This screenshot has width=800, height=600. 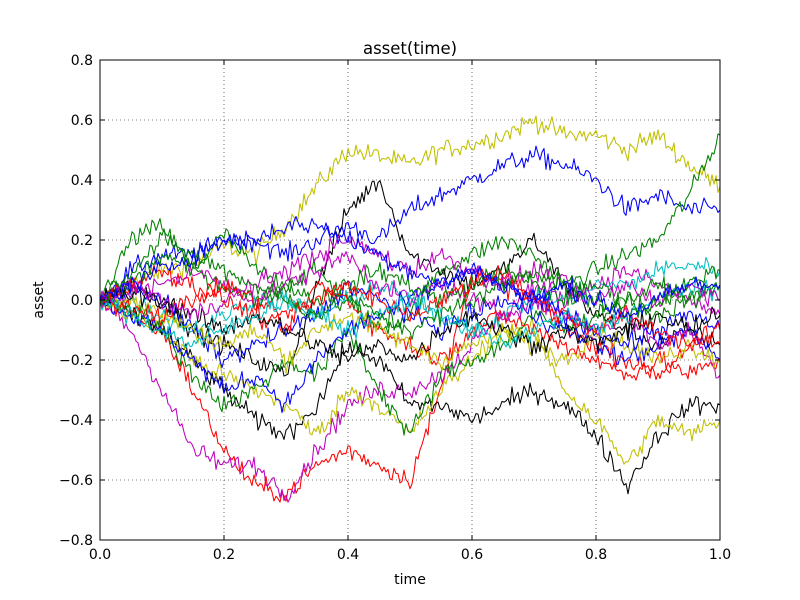 I want to click on x-tick-label: 0.6, so click(x=472, y=555).